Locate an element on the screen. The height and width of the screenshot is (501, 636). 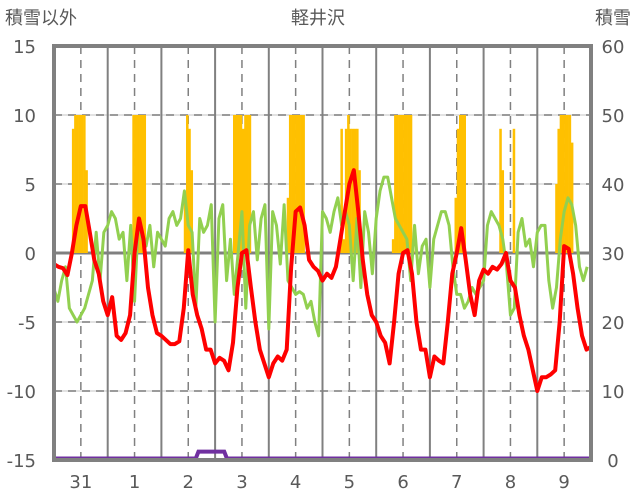
left-tick-label: 15 is located at coordinates (24, 47).